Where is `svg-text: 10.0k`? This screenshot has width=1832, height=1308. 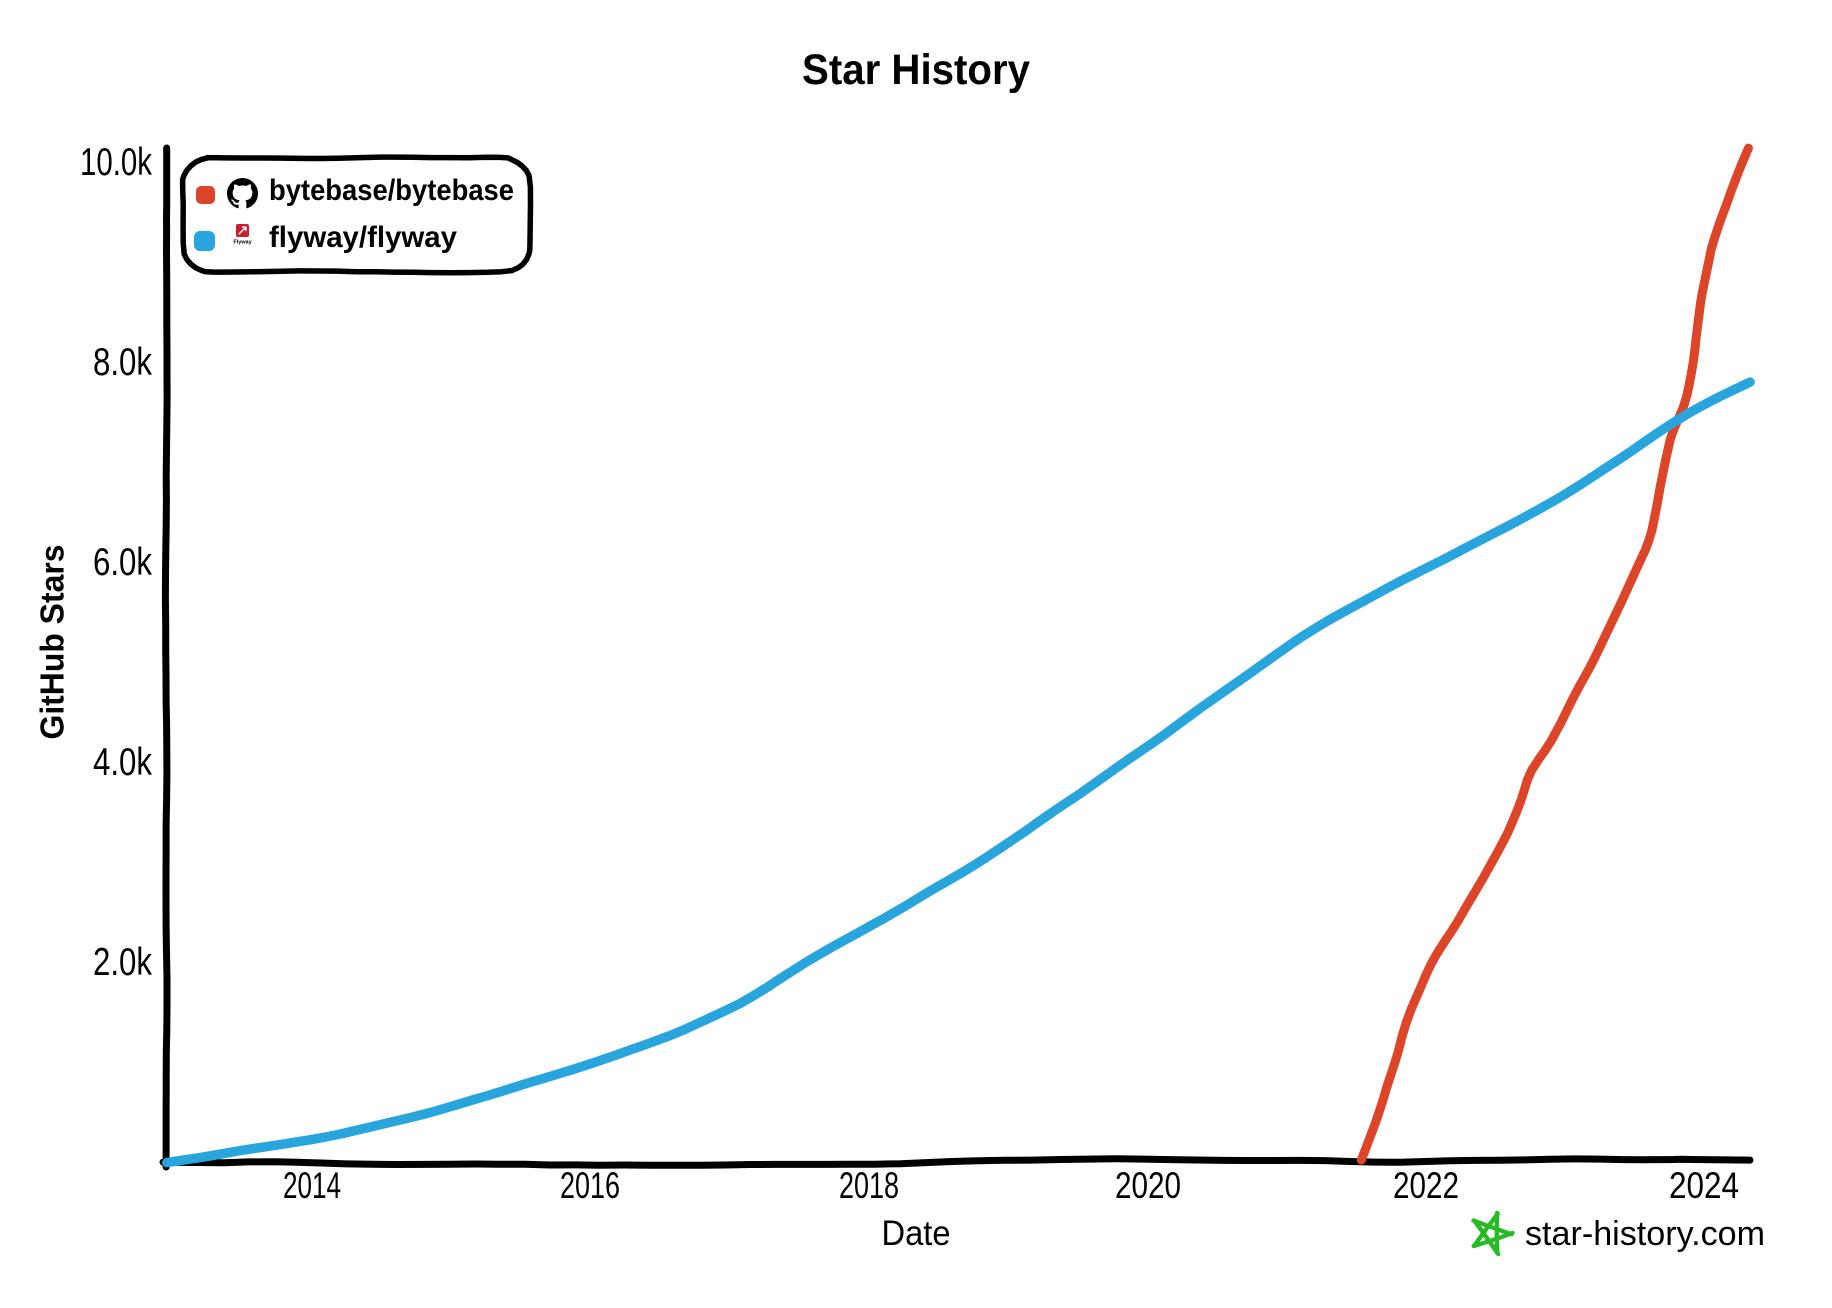 svg-text: 10.0k is located at coordinates (116, 162).